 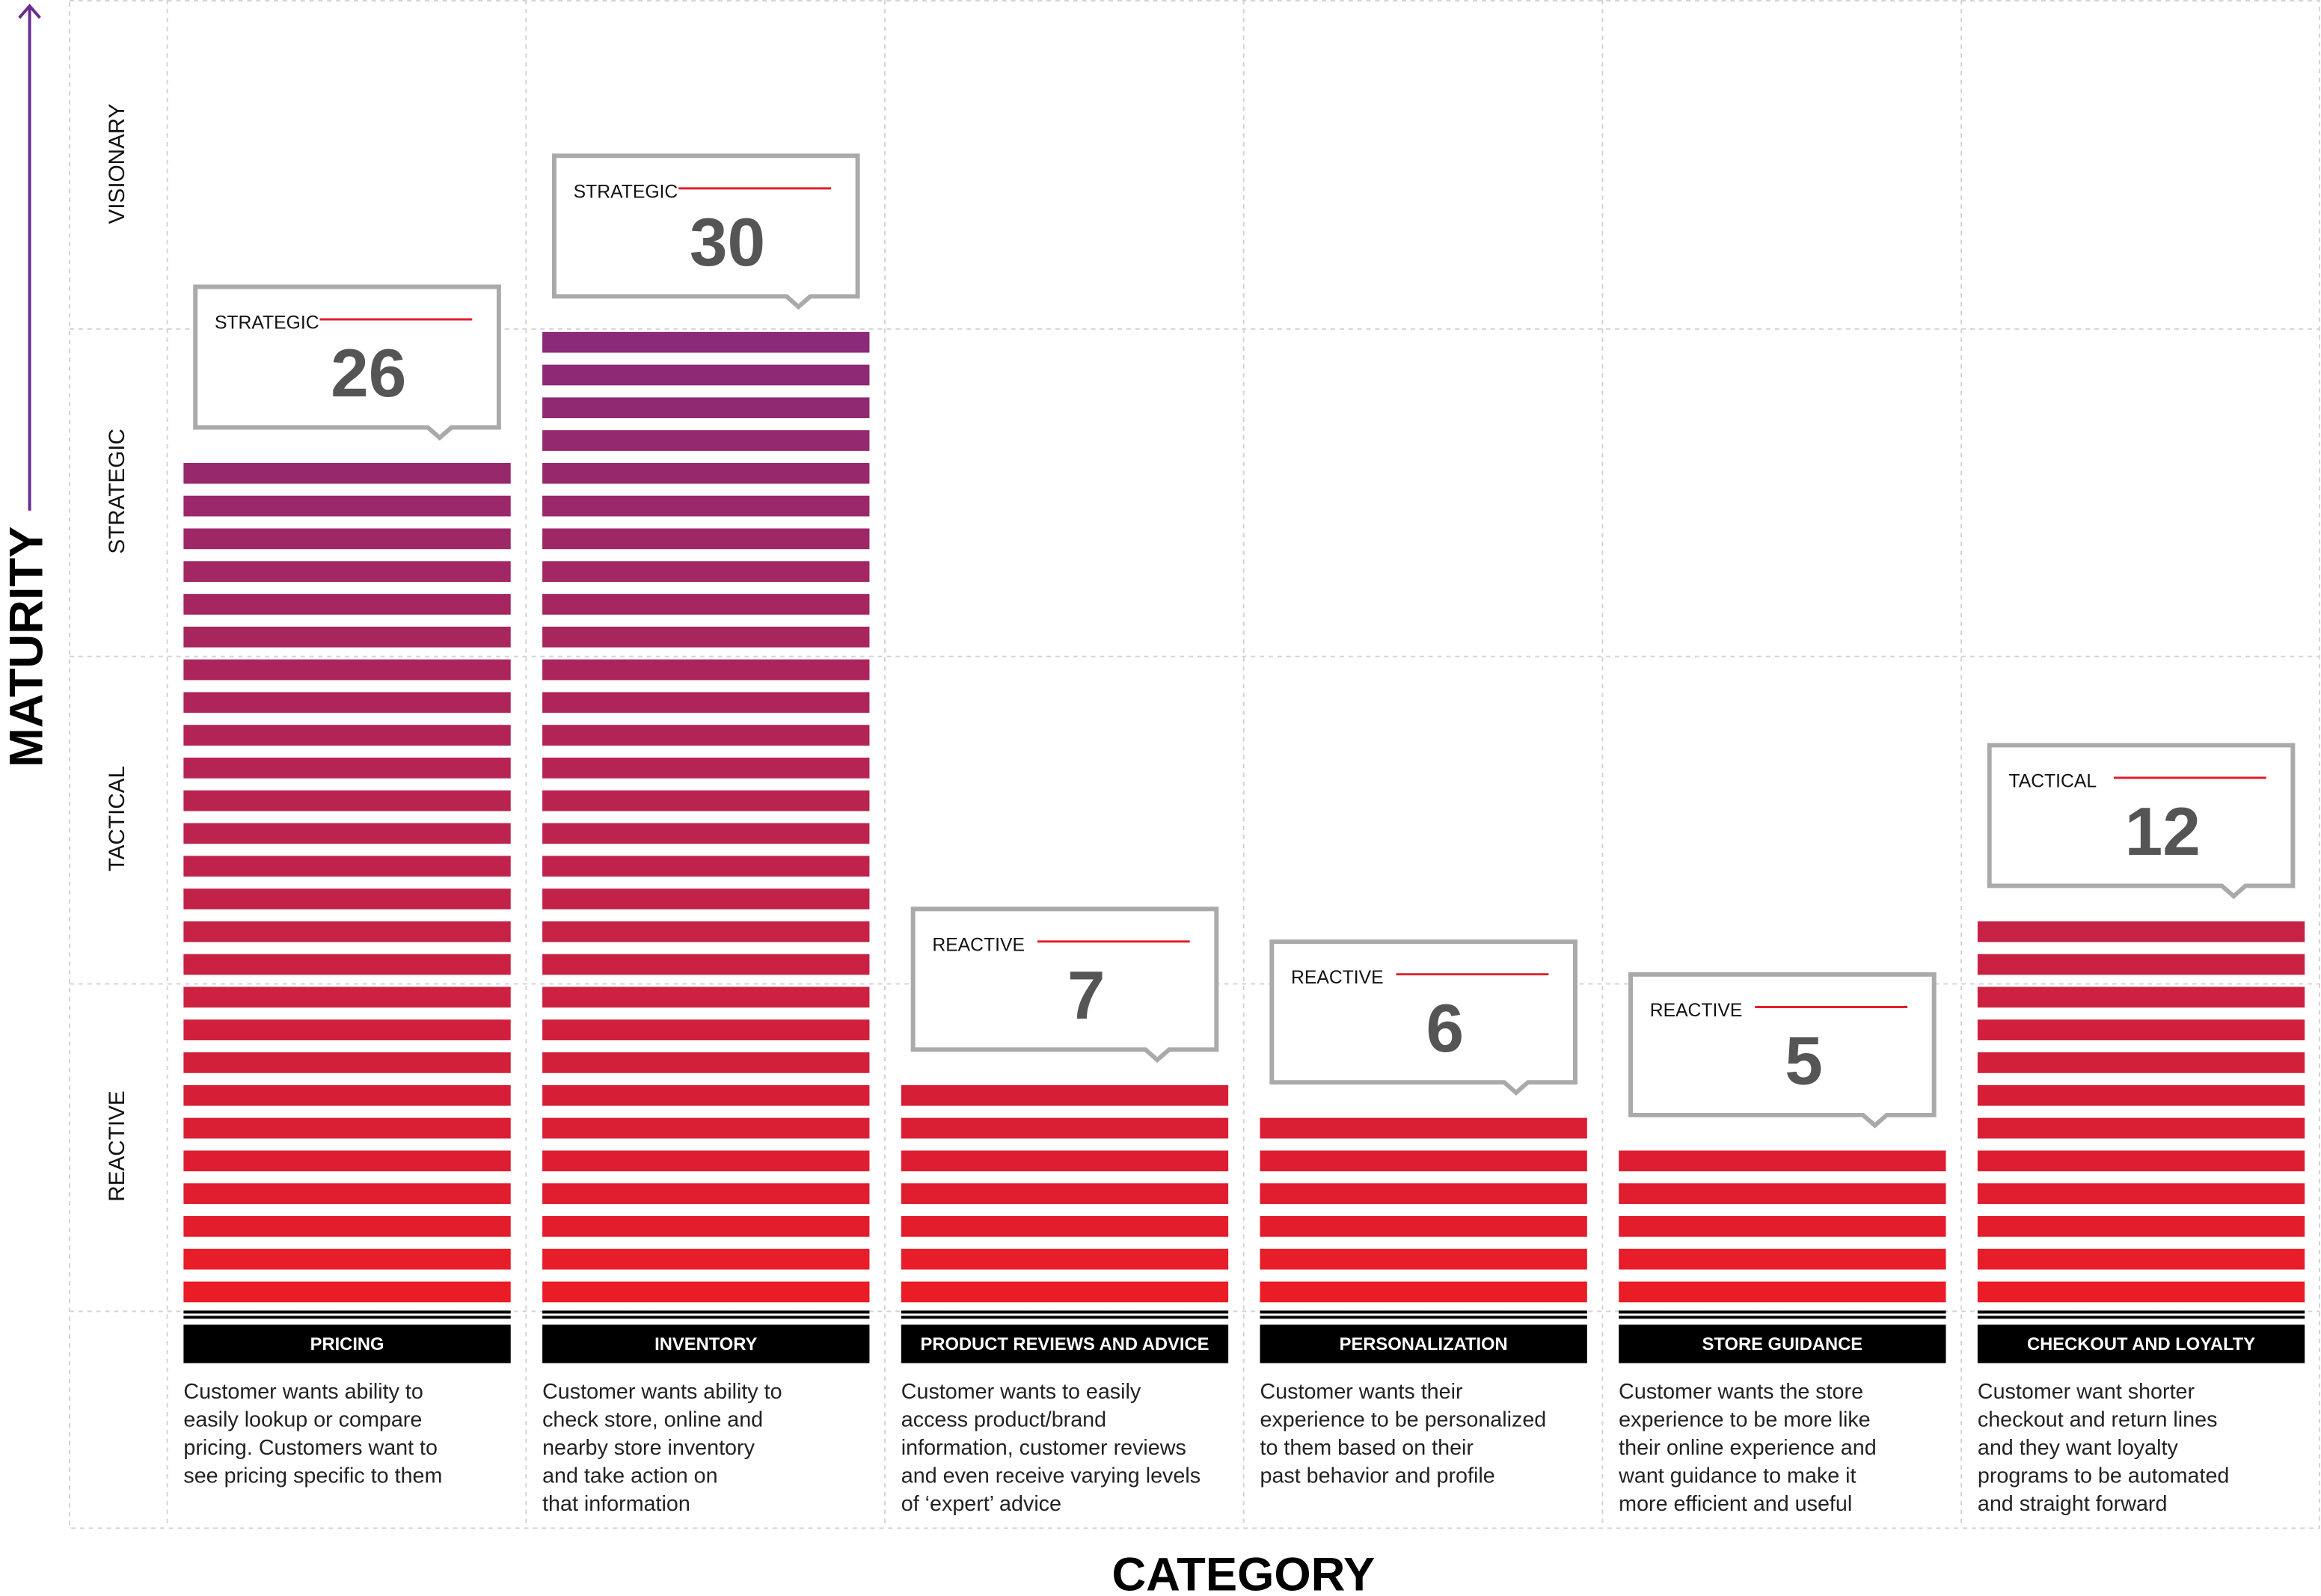 I want to click on description: pricing. Customers want to, so click(x=310, y=1448).